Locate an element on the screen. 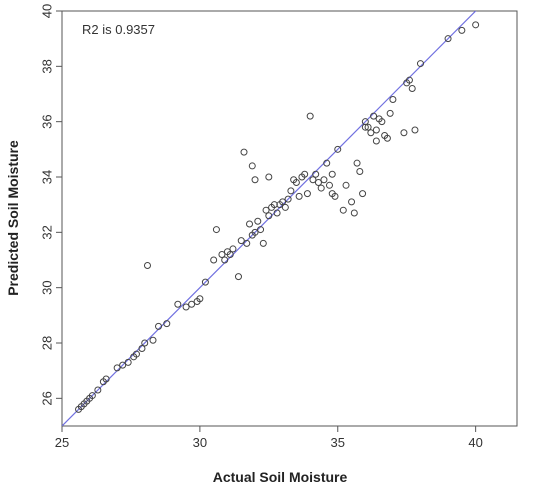  y-tick-label: 38 is located at coordinates (46, 66).